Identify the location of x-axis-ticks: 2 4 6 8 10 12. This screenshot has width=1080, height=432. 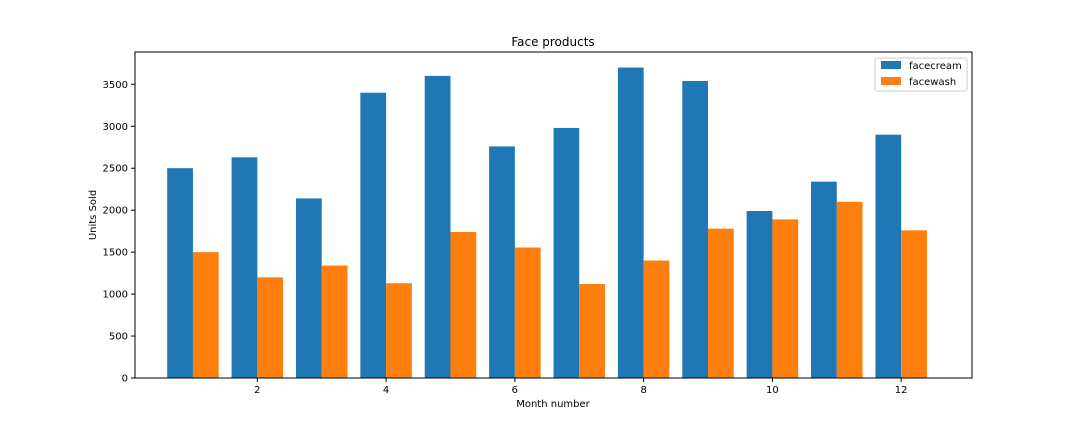
(581, 387).